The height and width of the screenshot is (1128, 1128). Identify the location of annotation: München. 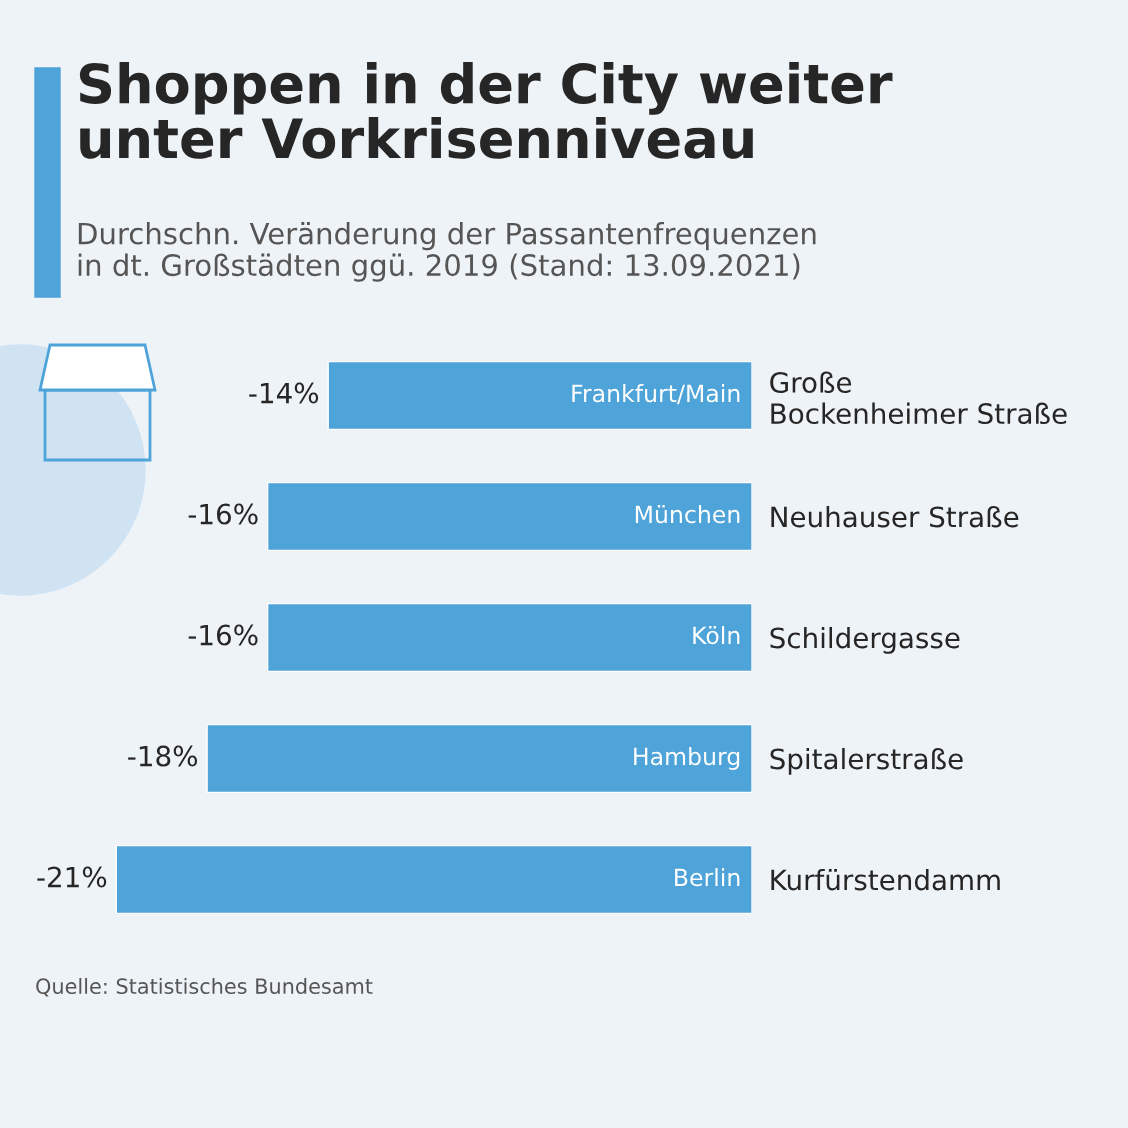
(687, 514).